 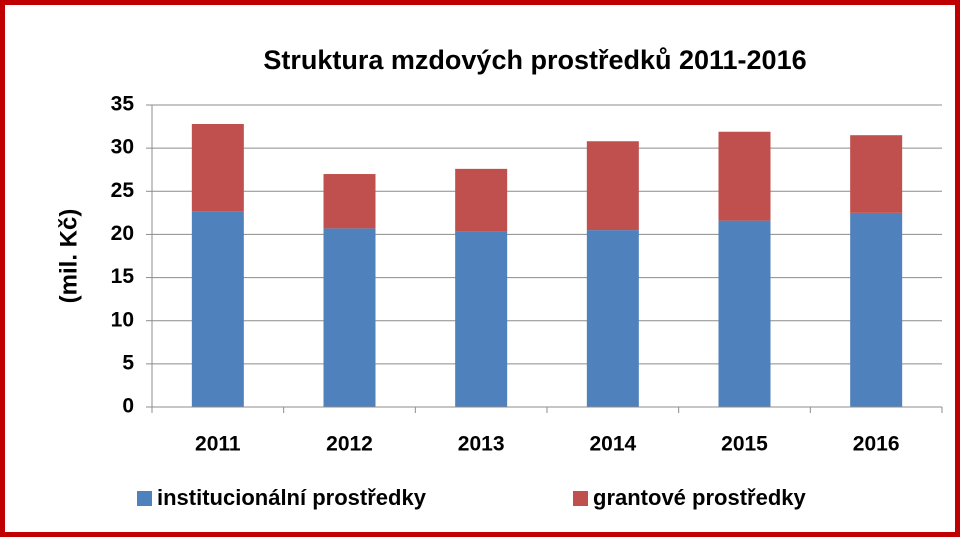 What do you see at coordinates (123, 276) in the screenshot?
I see `y-tick-label: 15` at bounding box center [123, 276].